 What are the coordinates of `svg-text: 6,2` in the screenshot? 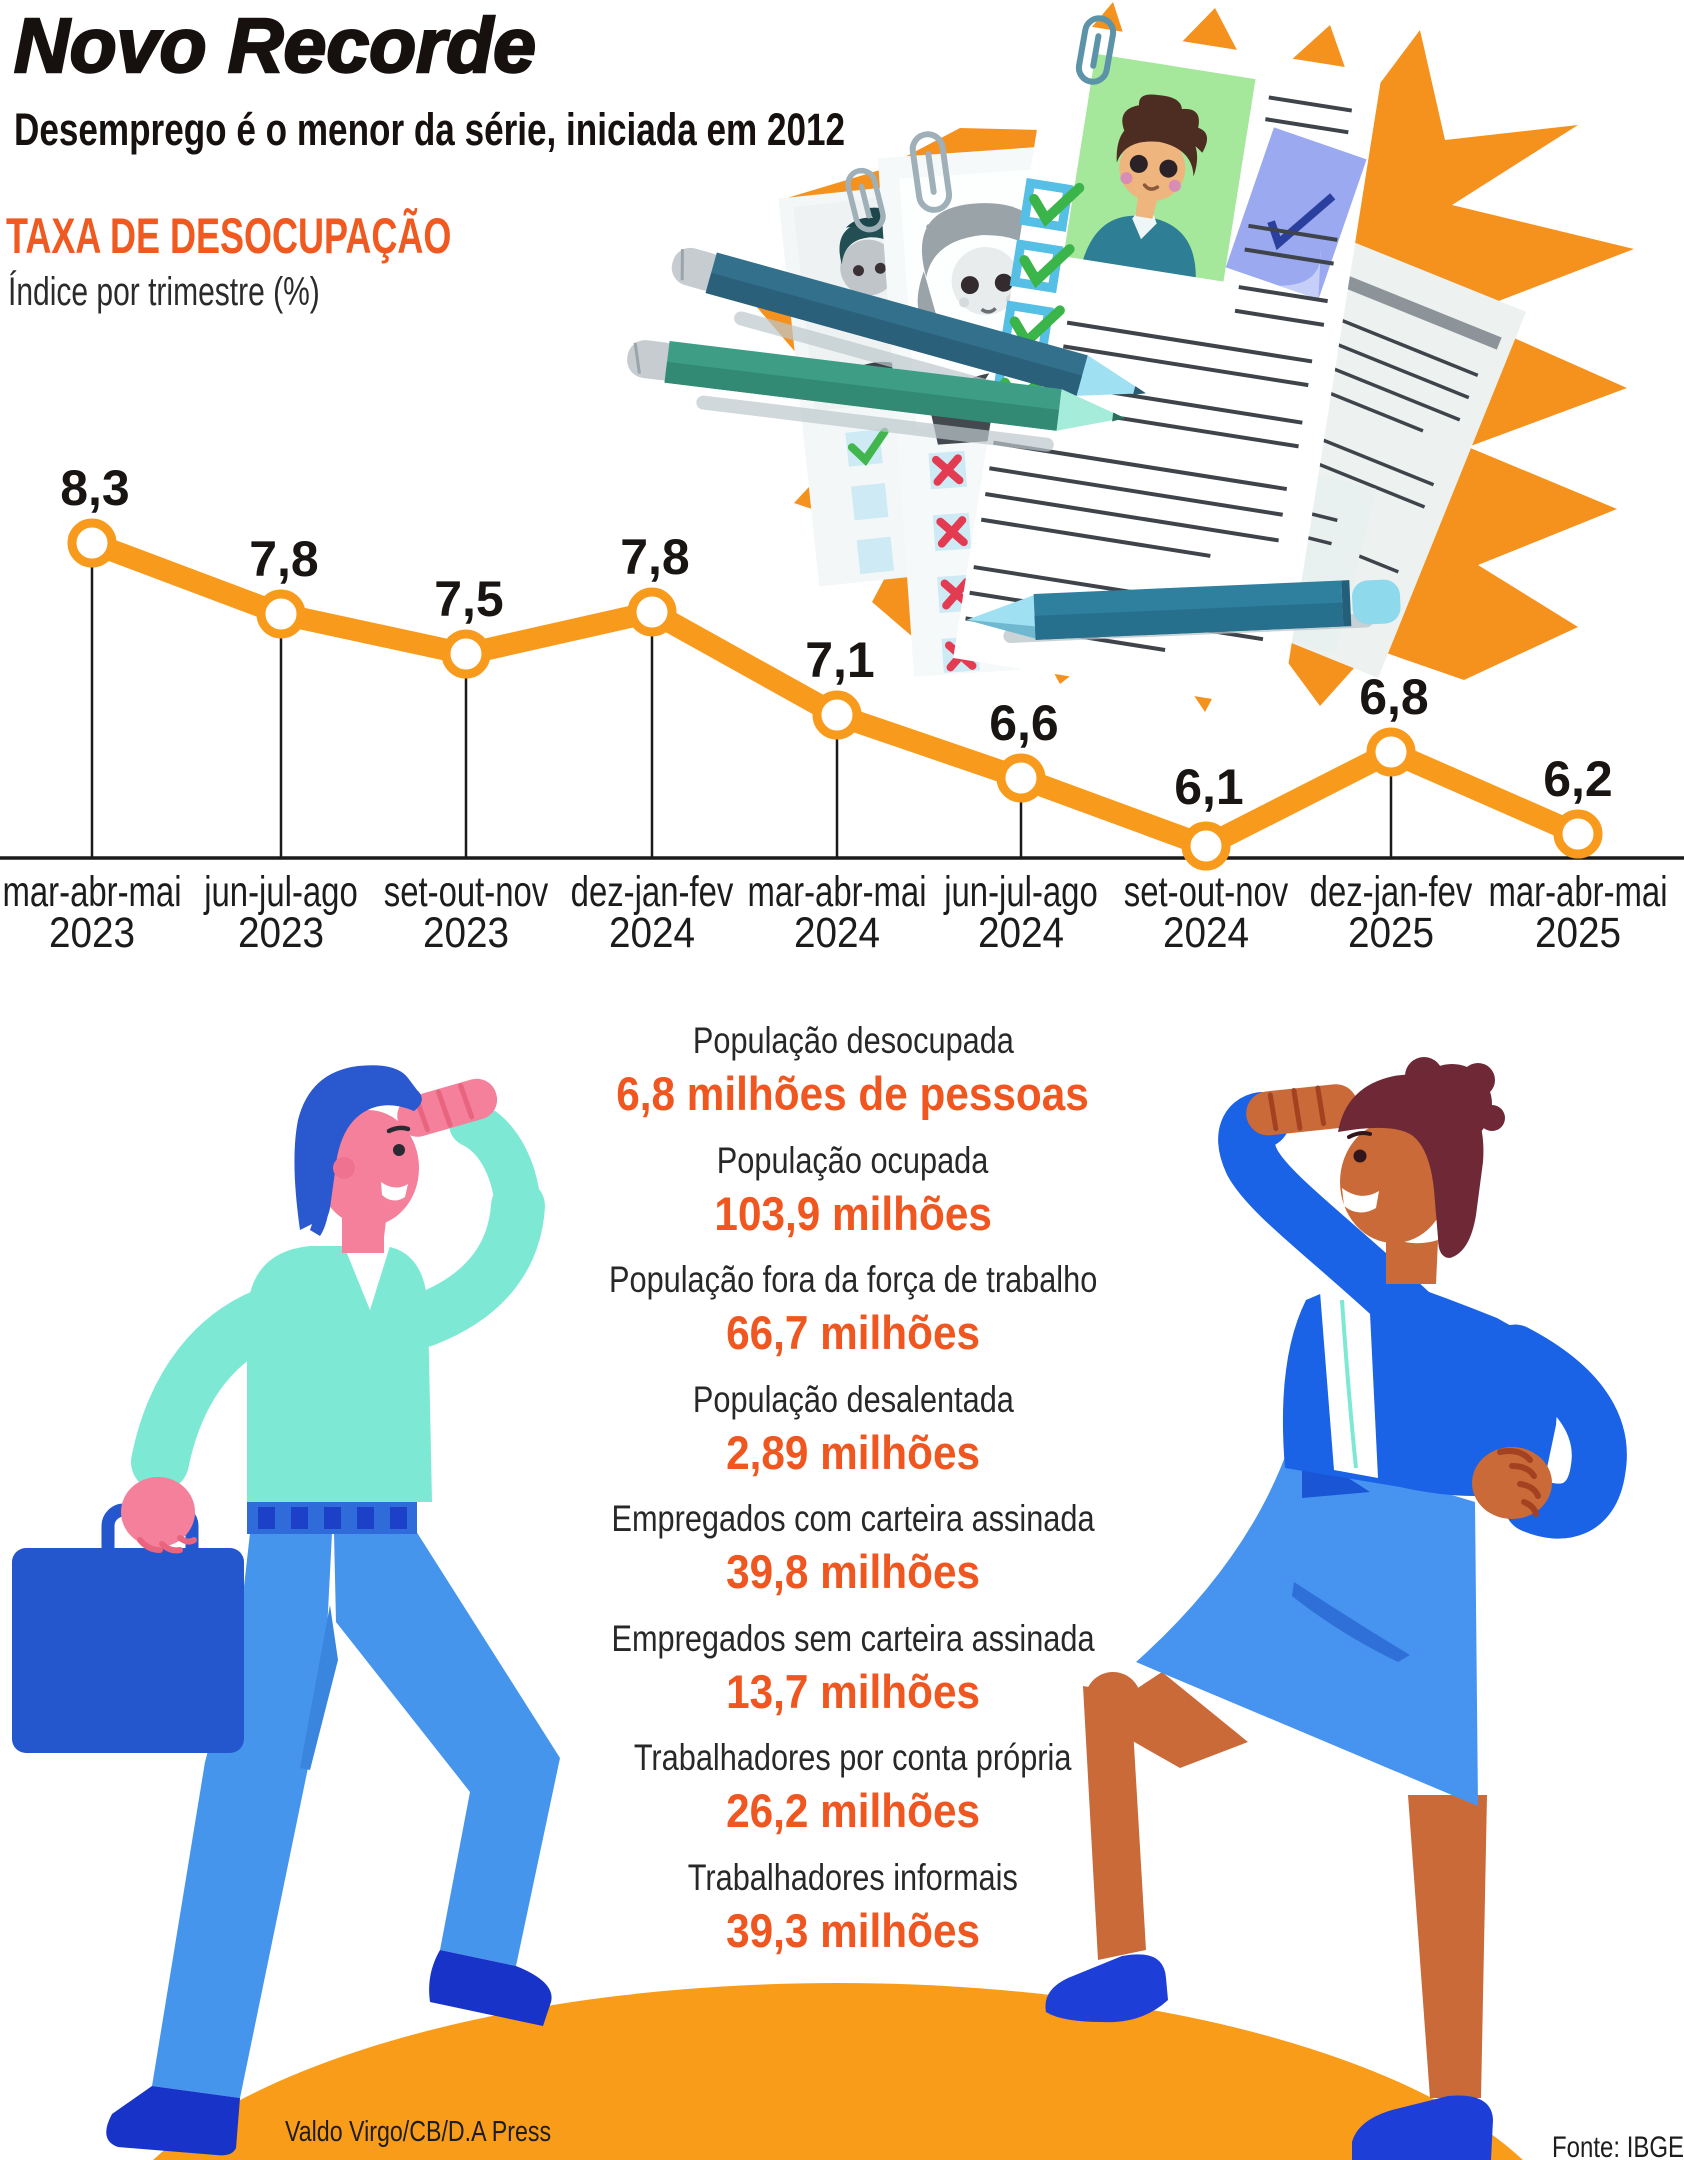 It's located at (1578, 779).